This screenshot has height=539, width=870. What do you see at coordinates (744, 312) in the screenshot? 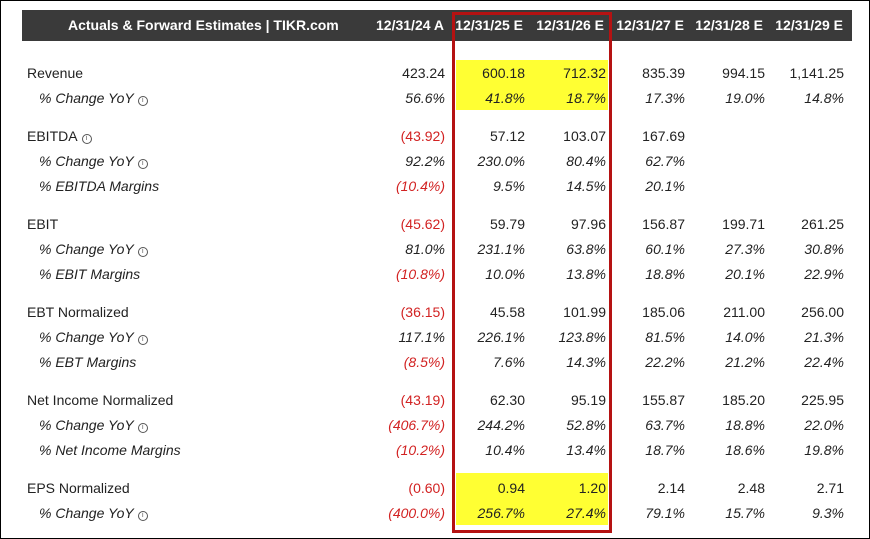
I see `table-cell: 211.00` at bounding box center [744, 312].